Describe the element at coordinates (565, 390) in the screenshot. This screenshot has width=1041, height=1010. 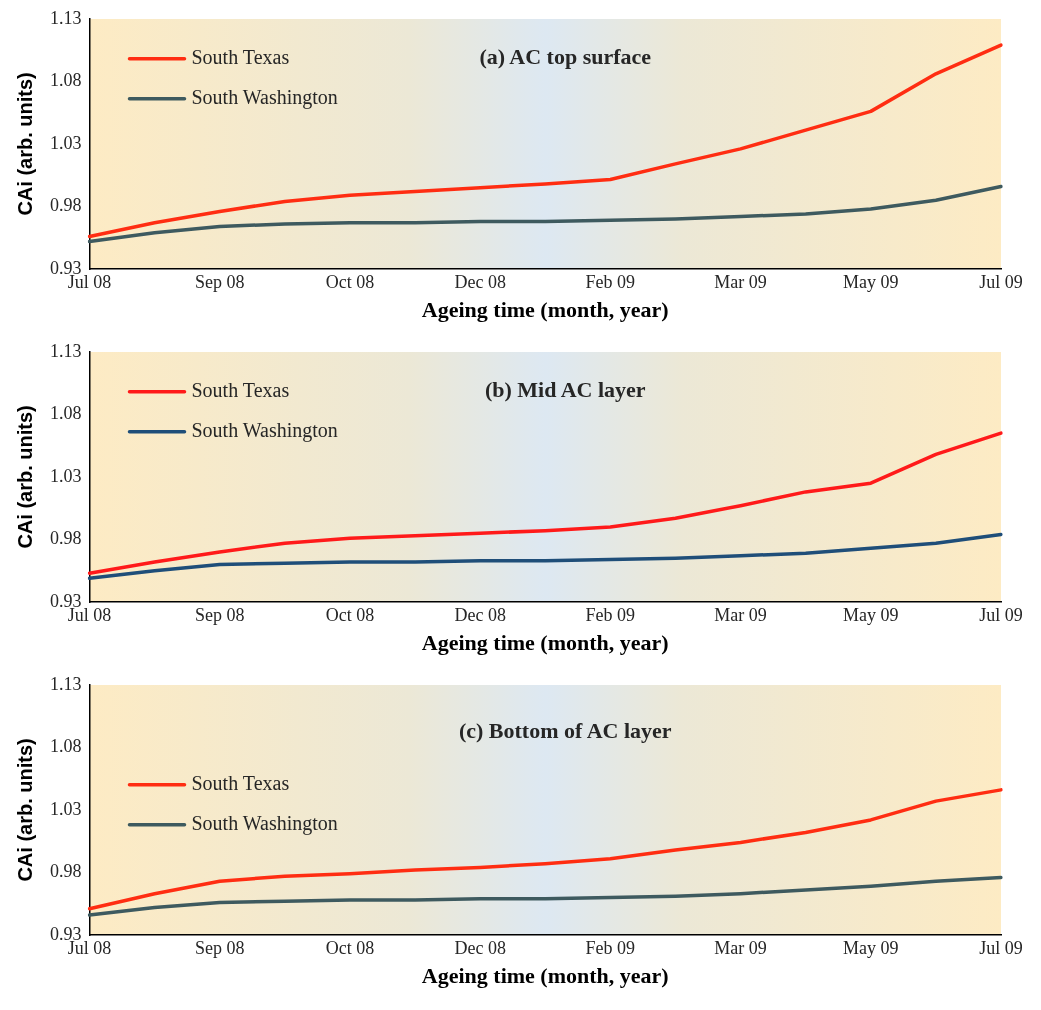
I see `text: (b) Mid AC layer` at that location.